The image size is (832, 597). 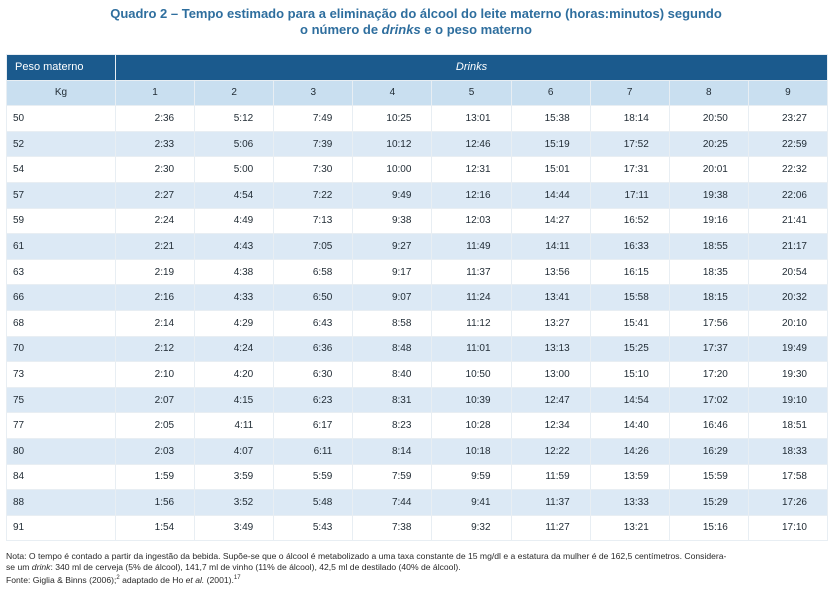 What do you see at coordinates (708, 118) in the screenshot?
I see `time-cell: 20:50` at bounding box center [708, 118].